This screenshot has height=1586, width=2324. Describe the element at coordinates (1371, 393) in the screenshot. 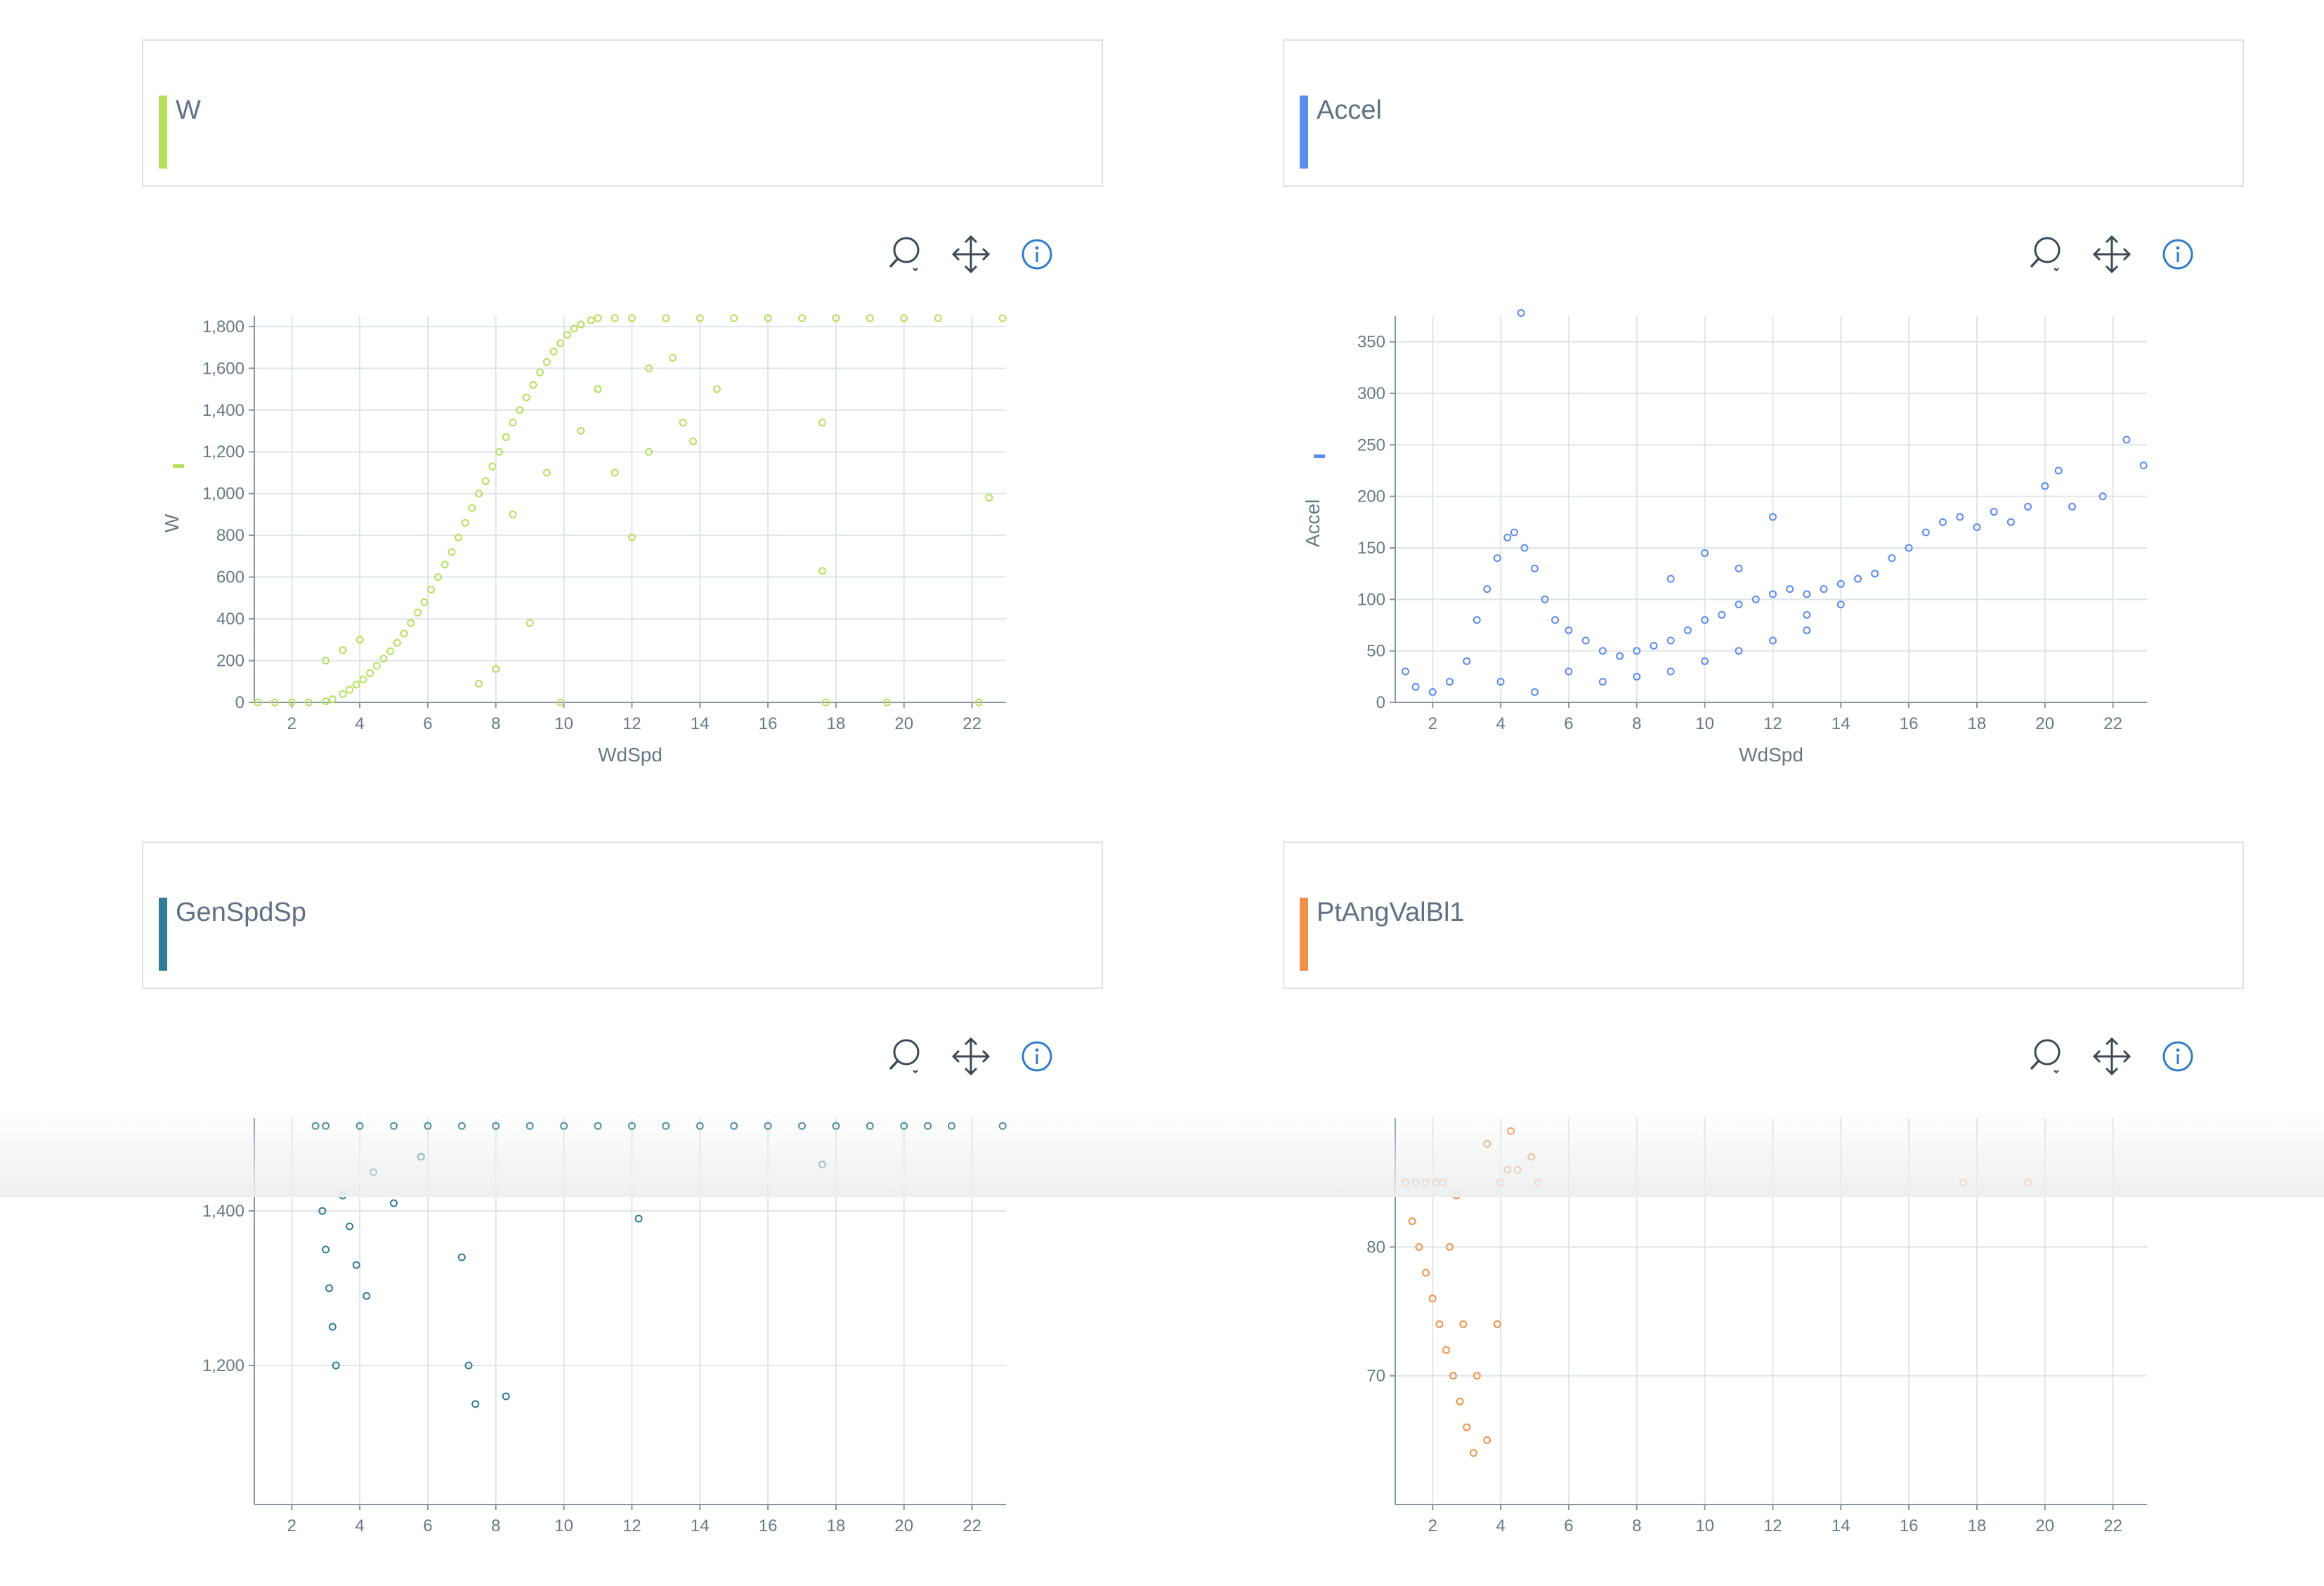

I see `y-tick-label: 300` at that location.